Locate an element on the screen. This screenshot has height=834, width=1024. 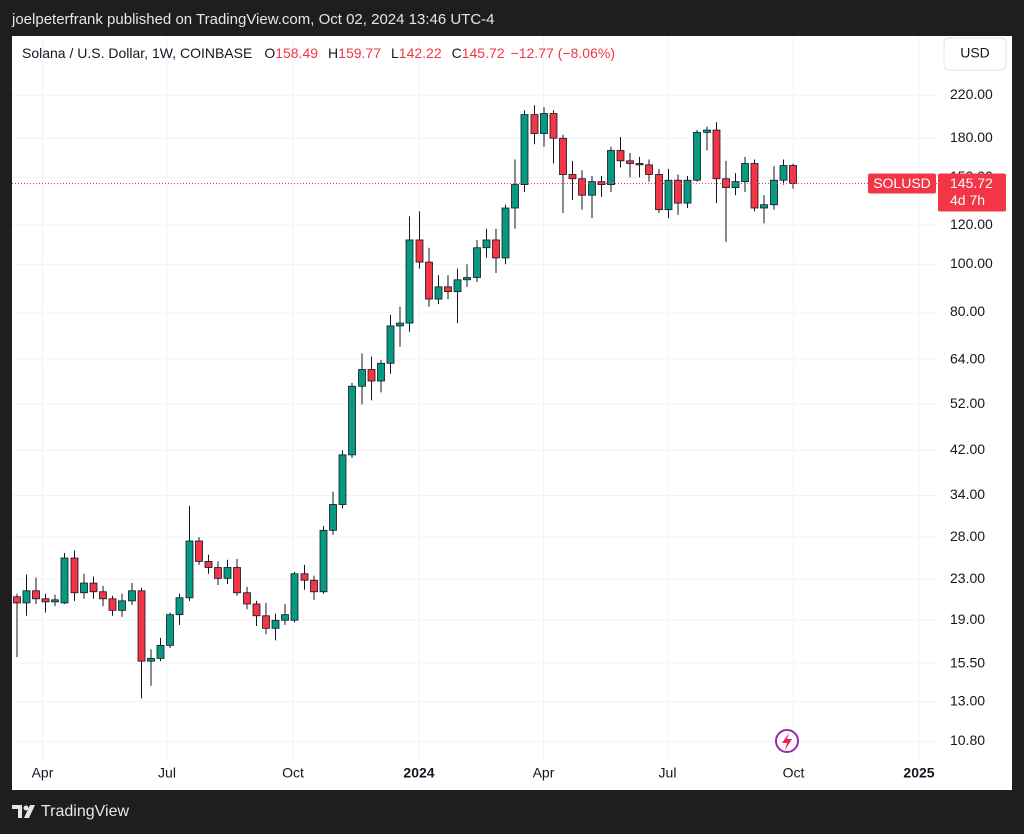
price-axis is located at coordinates (975, 398).